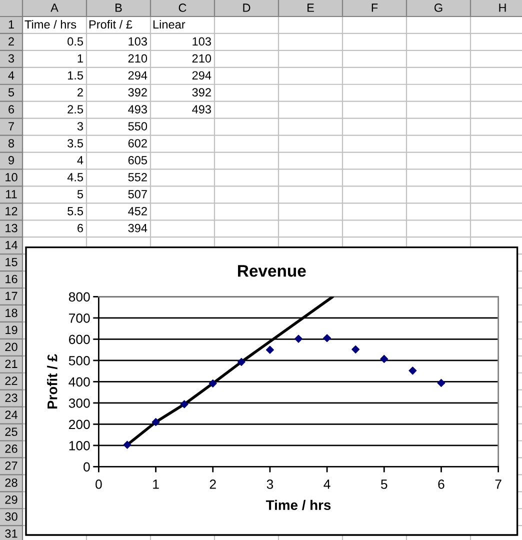 The height and width of the screenshot is (540, 522). Describe the element at coordinates (12, 211) in the screenshot. I see `text: 12` at that location.